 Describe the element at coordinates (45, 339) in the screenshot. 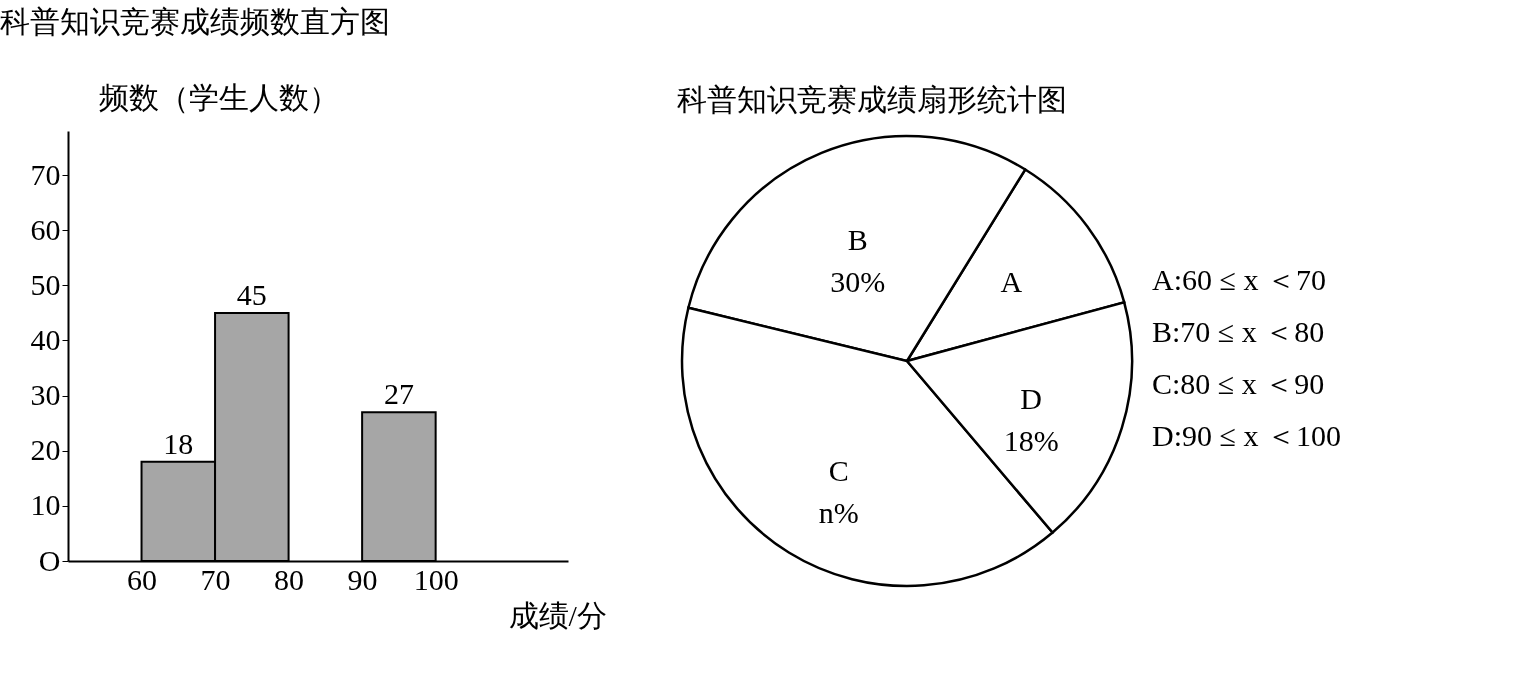

I see `y-tick-label: 40` at that location.